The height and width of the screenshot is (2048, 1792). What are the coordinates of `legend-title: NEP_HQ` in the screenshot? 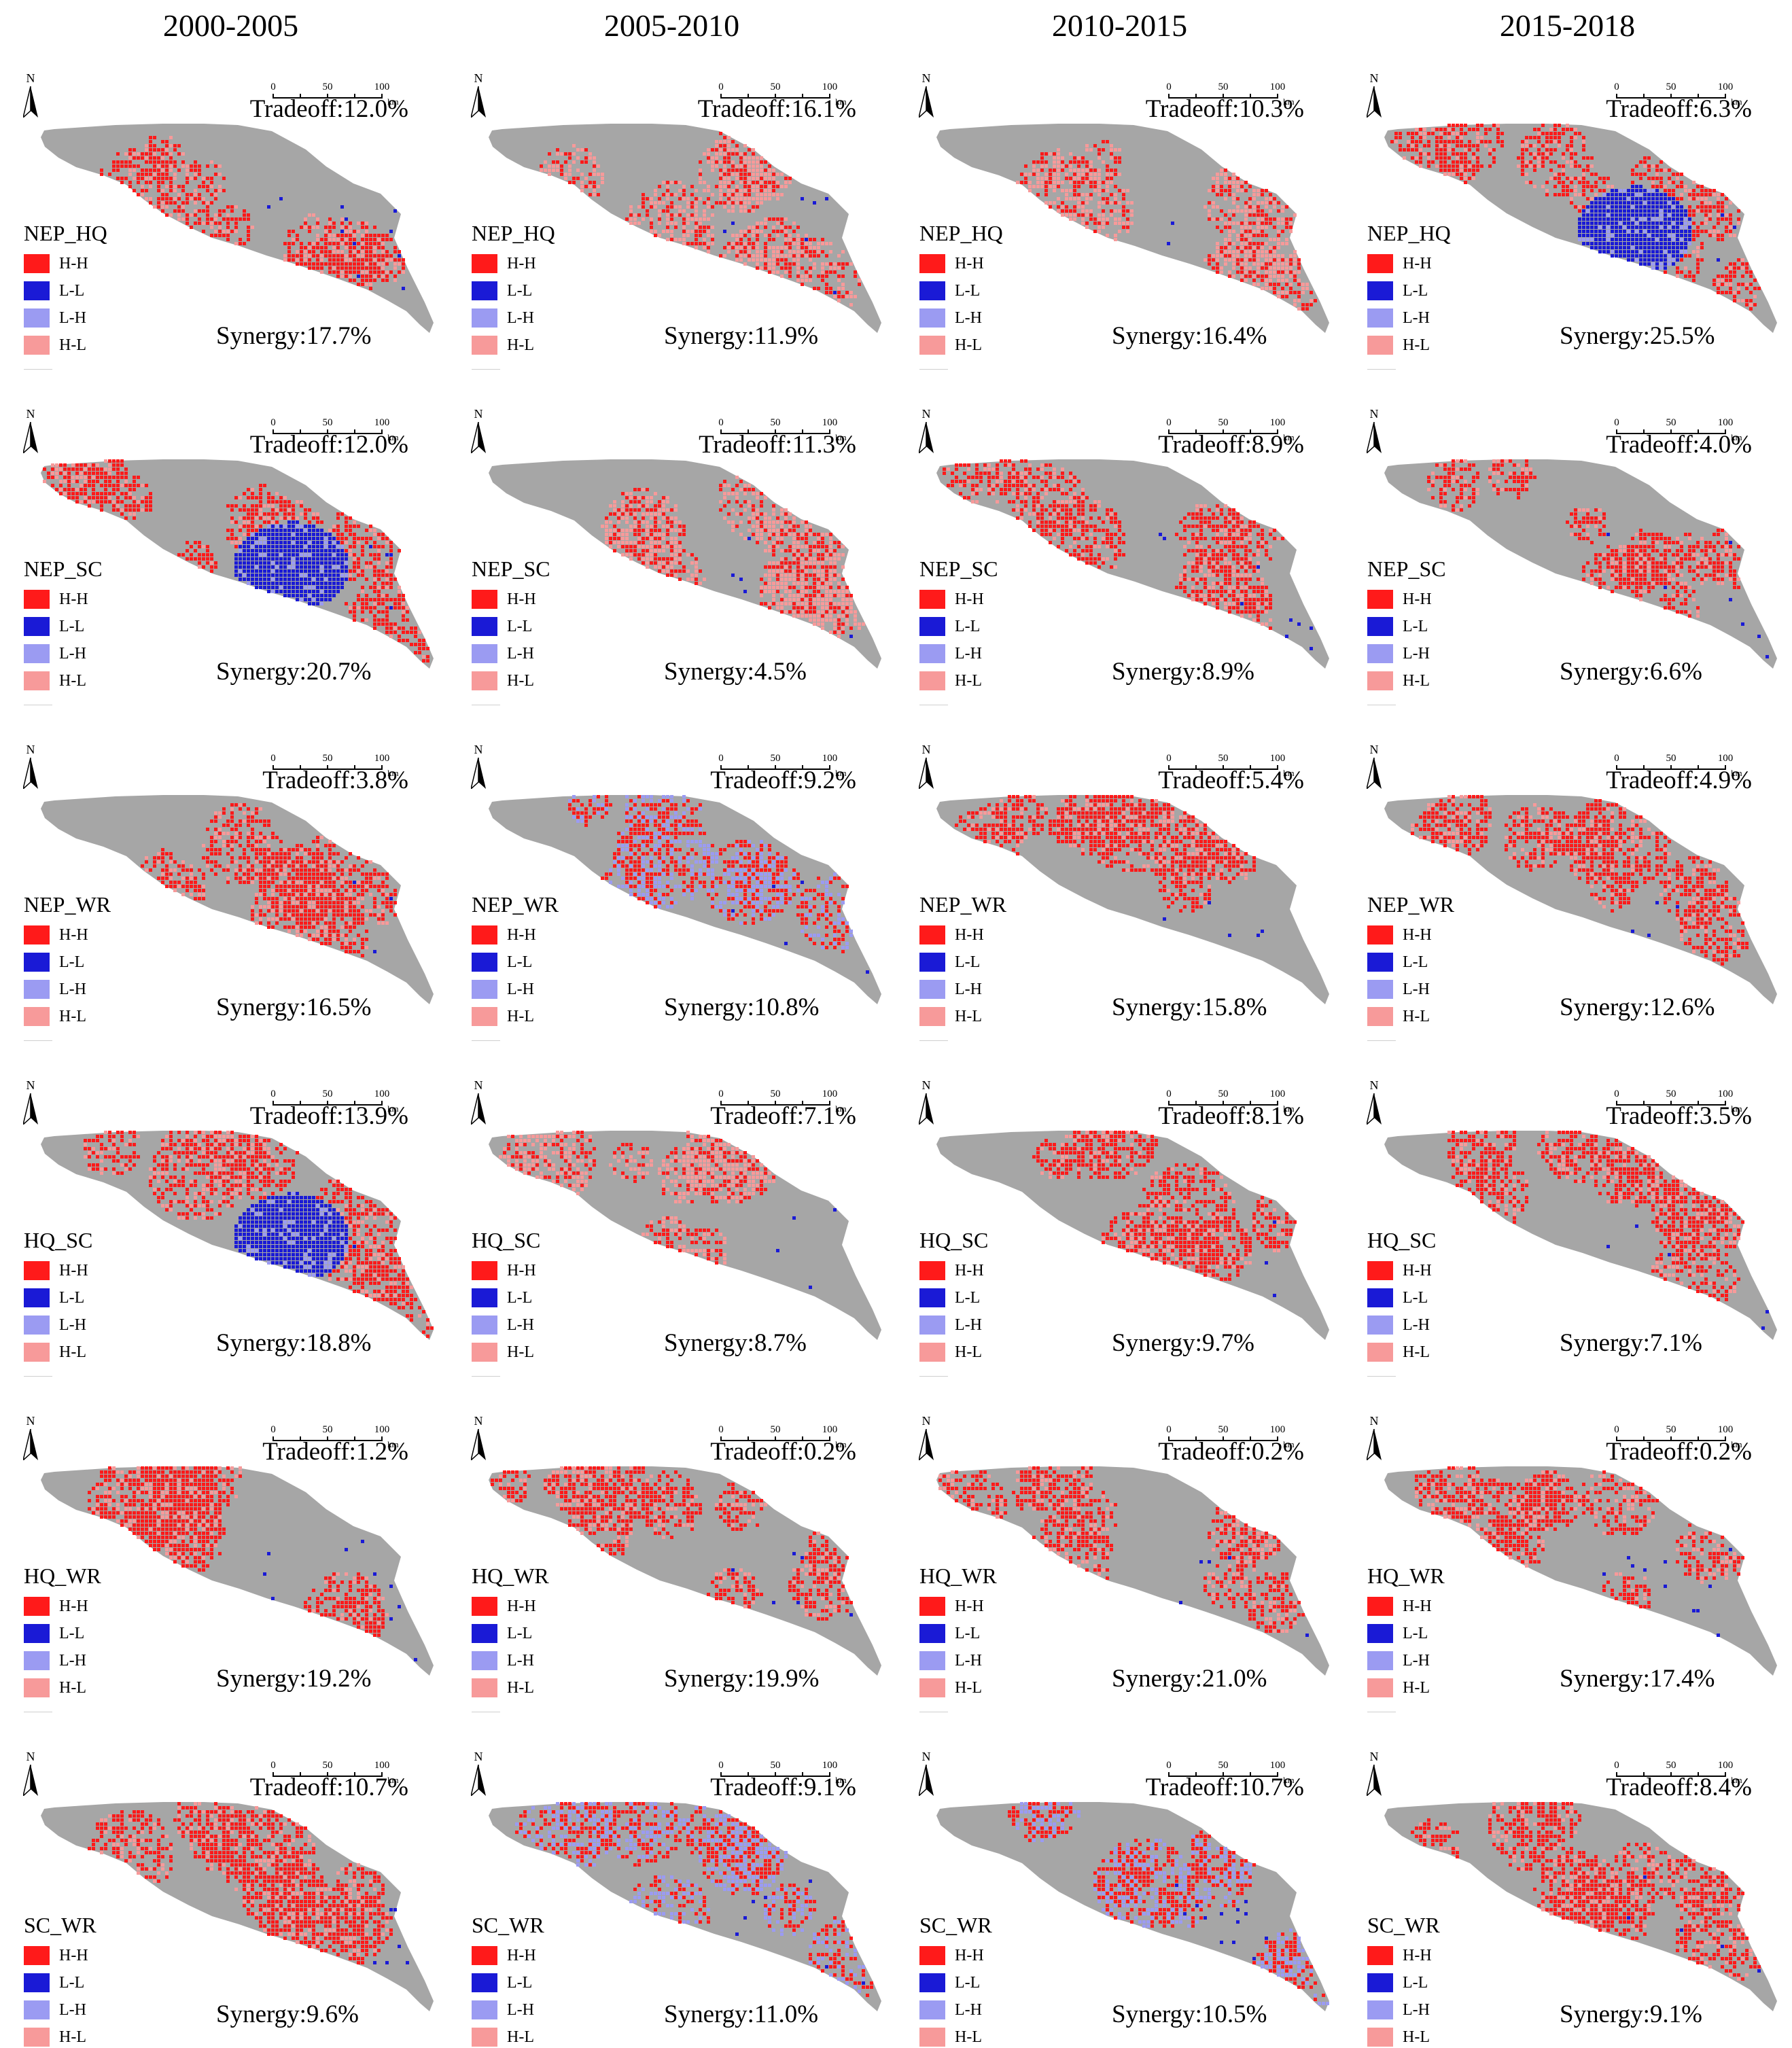 It's located at (65, 233).